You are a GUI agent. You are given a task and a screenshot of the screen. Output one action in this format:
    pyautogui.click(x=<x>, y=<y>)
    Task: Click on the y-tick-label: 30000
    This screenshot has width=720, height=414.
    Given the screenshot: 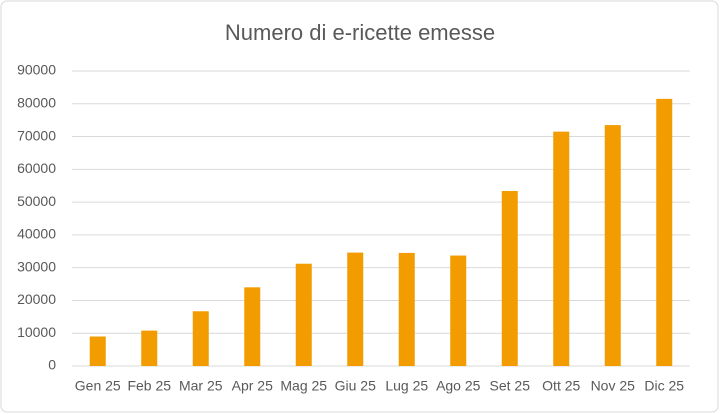 What is the action you would take?
    pyautogui.click(x=36, y=266)
    